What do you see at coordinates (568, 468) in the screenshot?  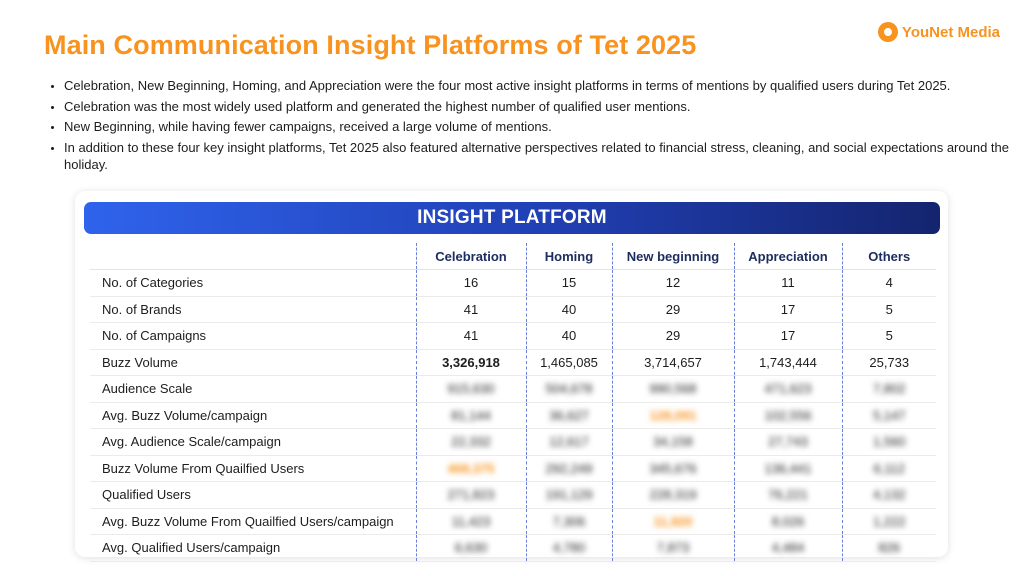 I see `cell-value-blurred: 292,249` at bounding box center [568, 468].